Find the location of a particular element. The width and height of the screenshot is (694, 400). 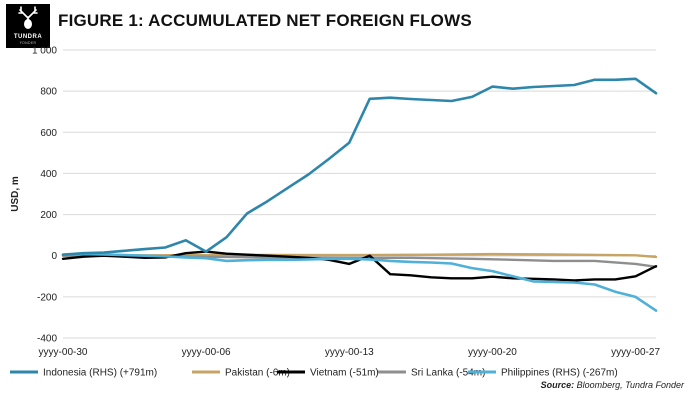

y-axis-label: USD, m is located at coordinates (15, 194).